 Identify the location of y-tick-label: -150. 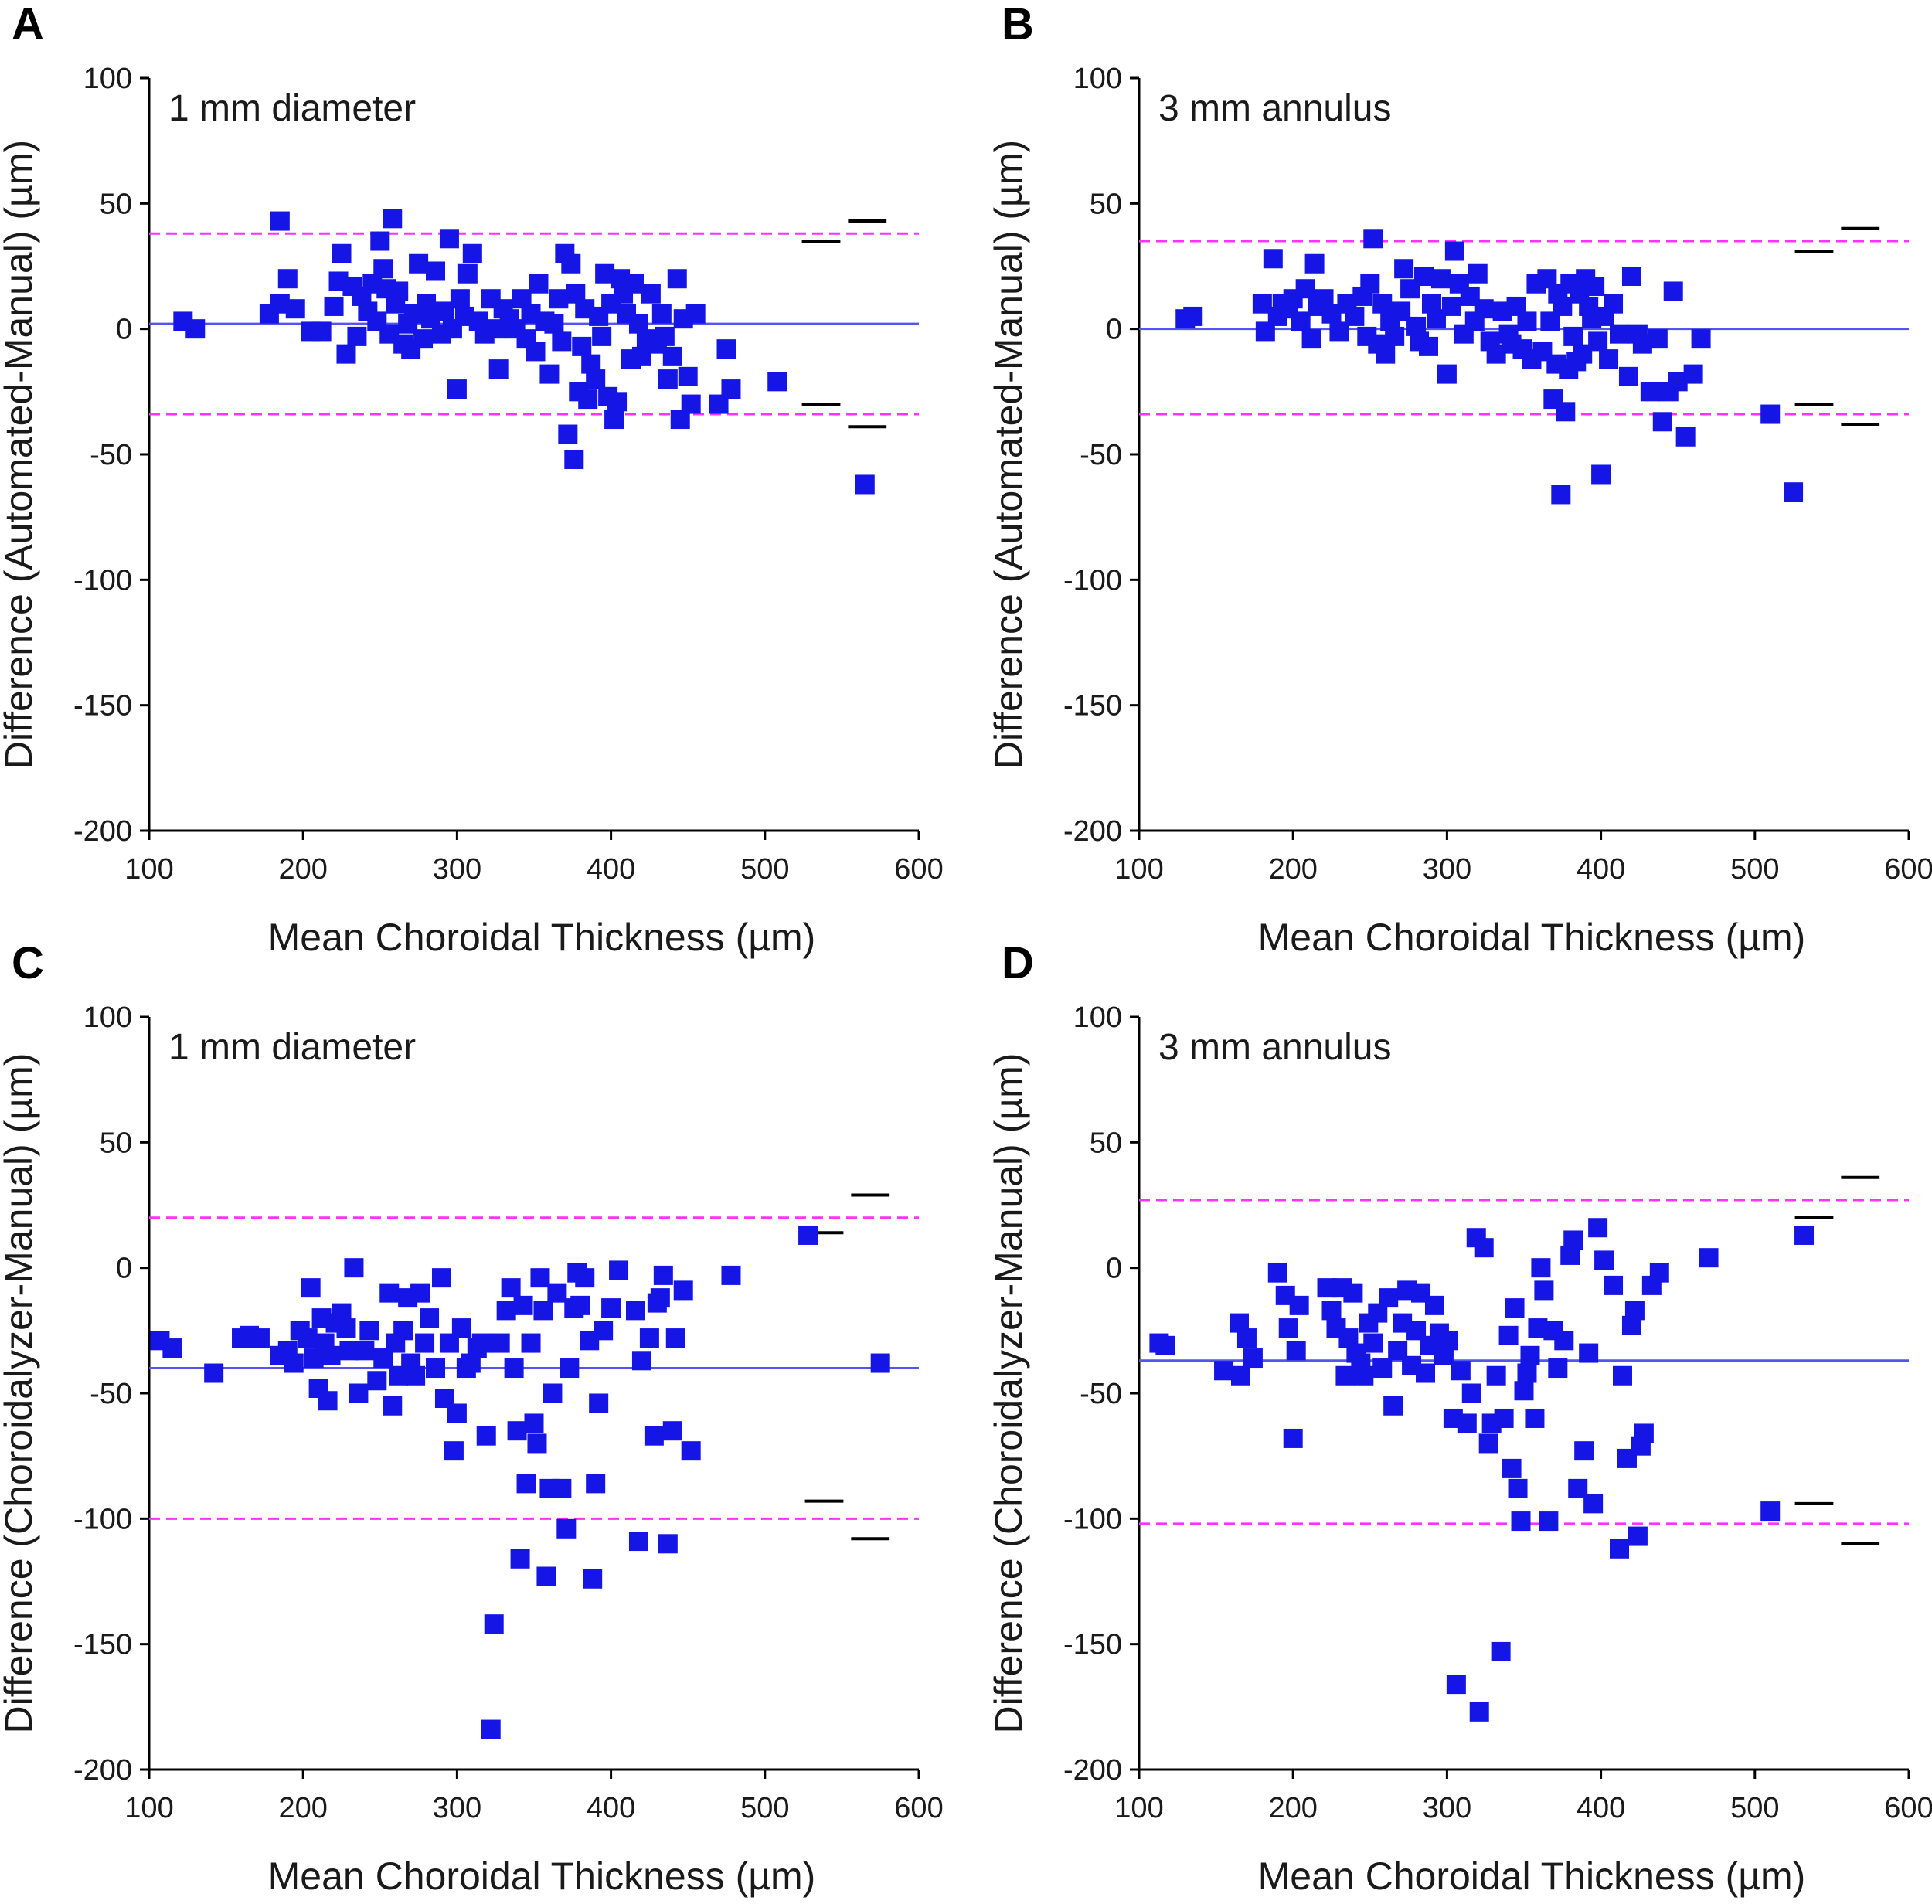
(103, 1645).